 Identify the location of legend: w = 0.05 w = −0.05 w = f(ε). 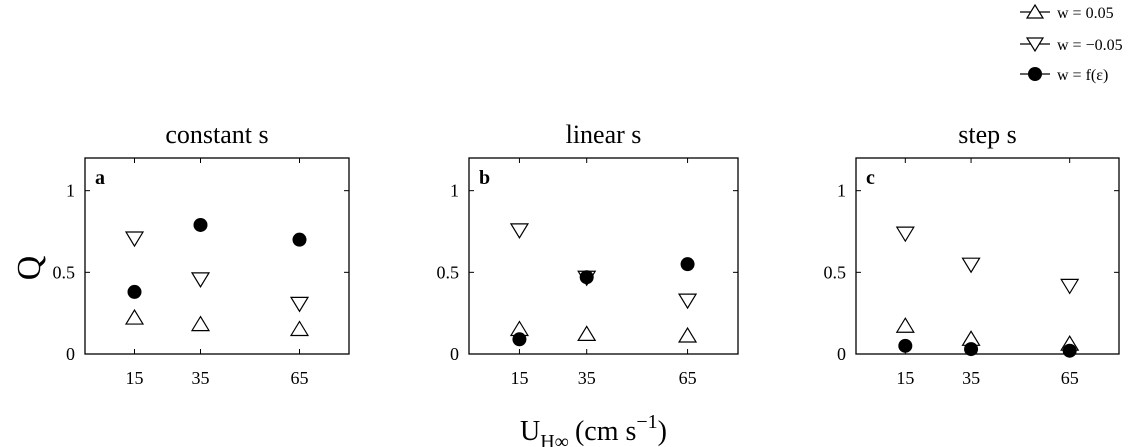
(1071, 43).